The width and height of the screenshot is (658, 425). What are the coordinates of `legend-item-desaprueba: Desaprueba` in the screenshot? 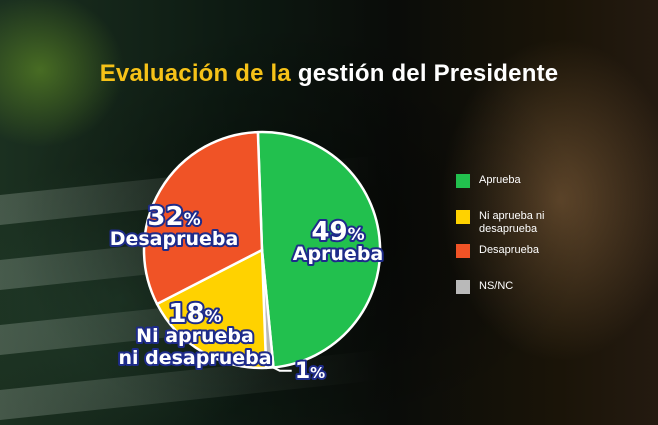 It's located at (522, 251).